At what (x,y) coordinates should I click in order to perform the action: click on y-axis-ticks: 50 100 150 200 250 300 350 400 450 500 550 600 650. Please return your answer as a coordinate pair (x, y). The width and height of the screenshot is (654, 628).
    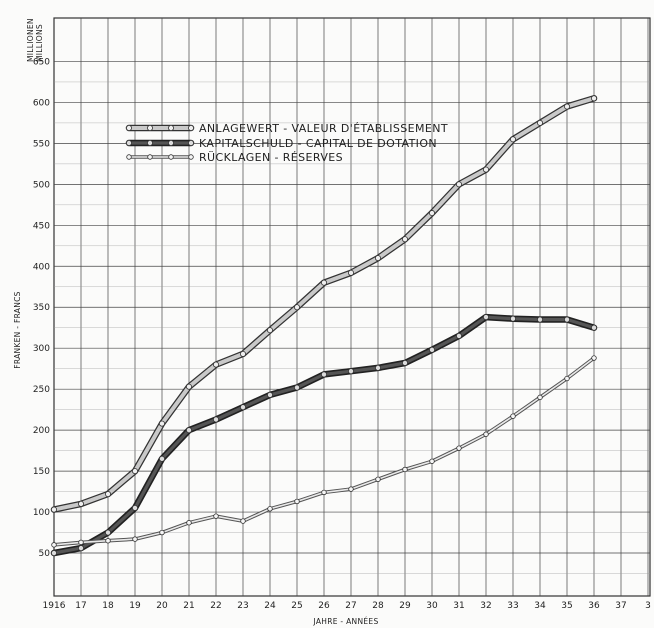
    Looking at the image, I should click on (41, 308).